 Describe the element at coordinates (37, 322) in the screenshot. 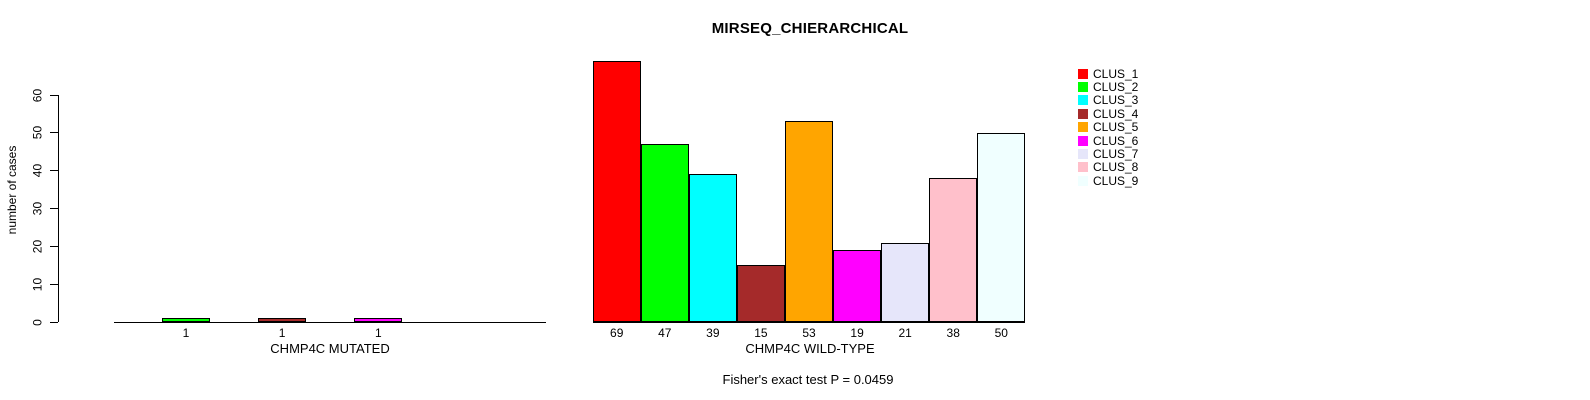

I see `y-tick-label-0: 0` at that location.